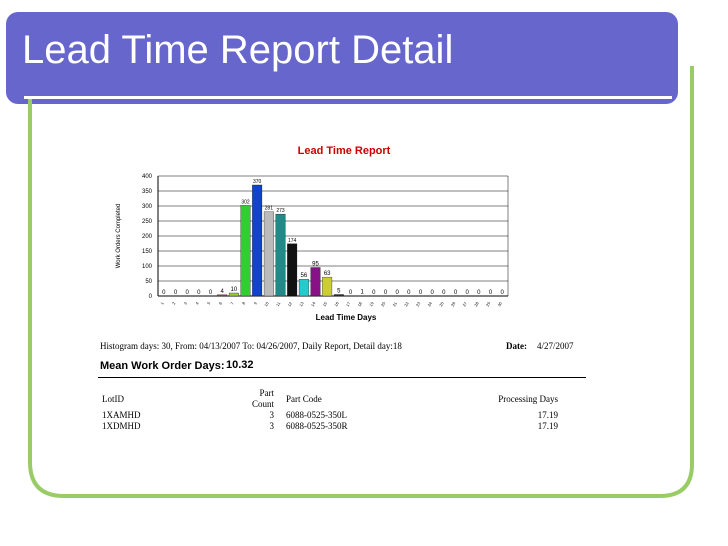 This screenshot has width=728, height=546. What do you see at coordinates (315, 265) in the screenshot?
I see `bar-value-label: 95` at bounding box center [315, 265].